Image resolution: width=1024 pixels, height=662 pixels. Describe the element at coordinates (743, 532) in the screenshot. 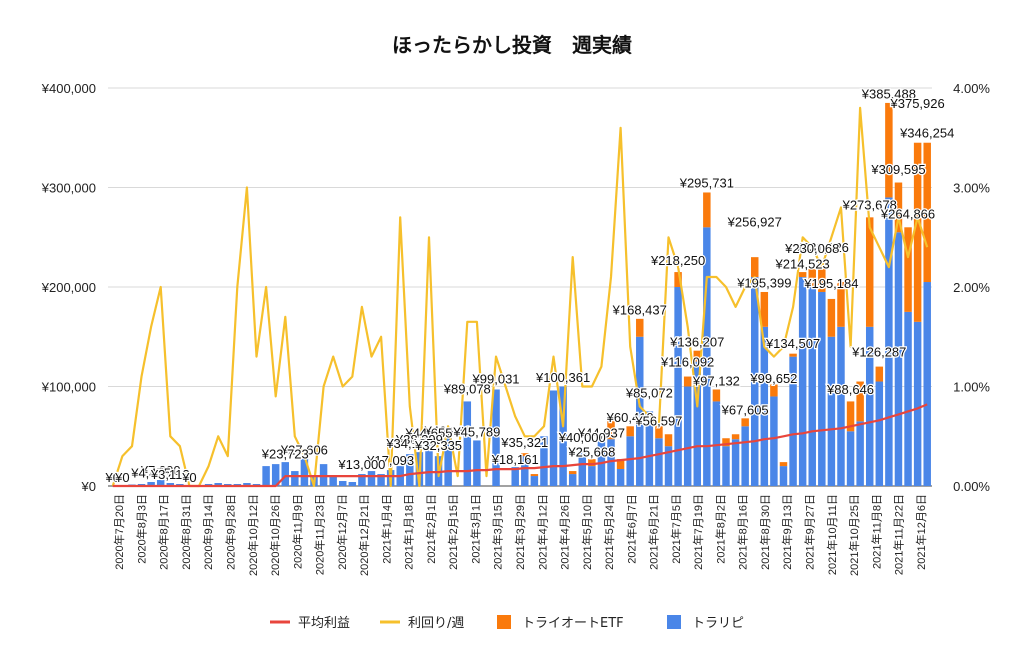

I see `x-tick-label: 2021年8月16日` at that location.